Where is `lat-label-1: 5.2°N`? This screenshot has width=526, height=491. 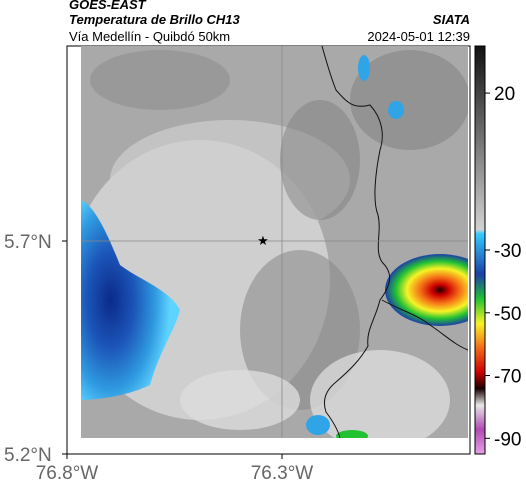
lat-label-1: 5.2°N is located at coordinates (28, 455).